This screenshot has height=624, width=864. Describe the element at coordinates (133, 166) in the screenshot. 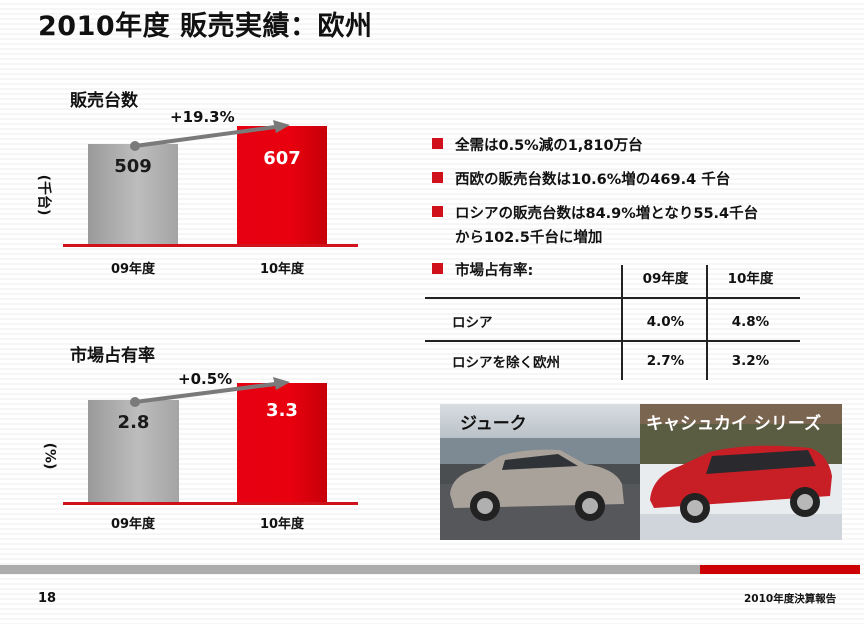

I see `bar-value: 509` at that location.